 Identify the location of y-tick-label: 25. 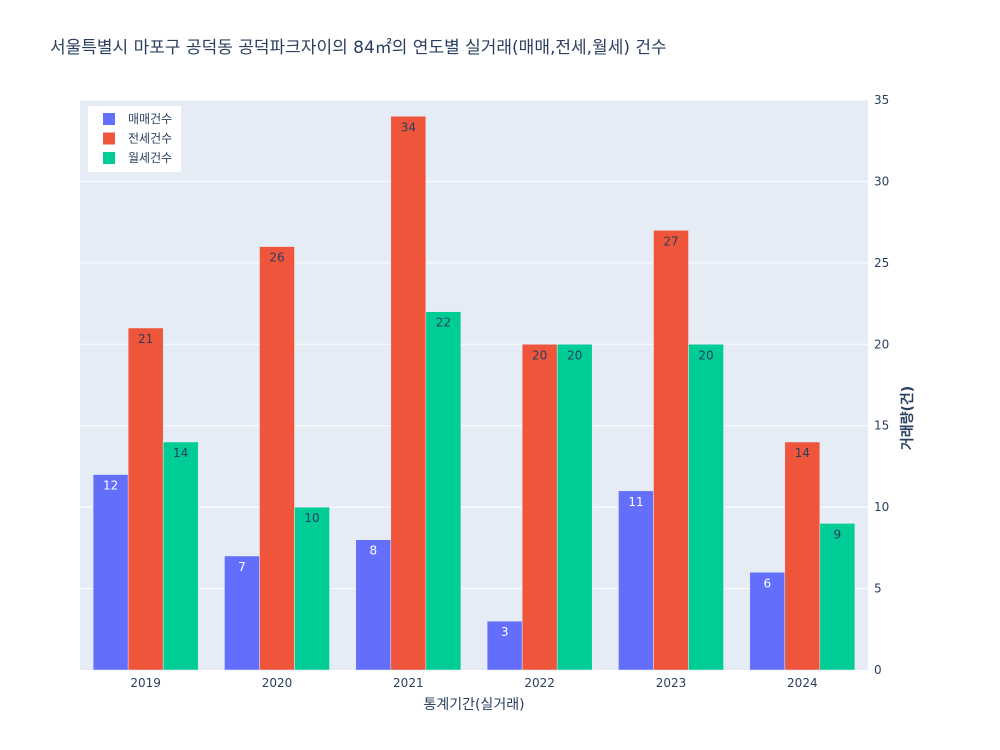
(881, 263).